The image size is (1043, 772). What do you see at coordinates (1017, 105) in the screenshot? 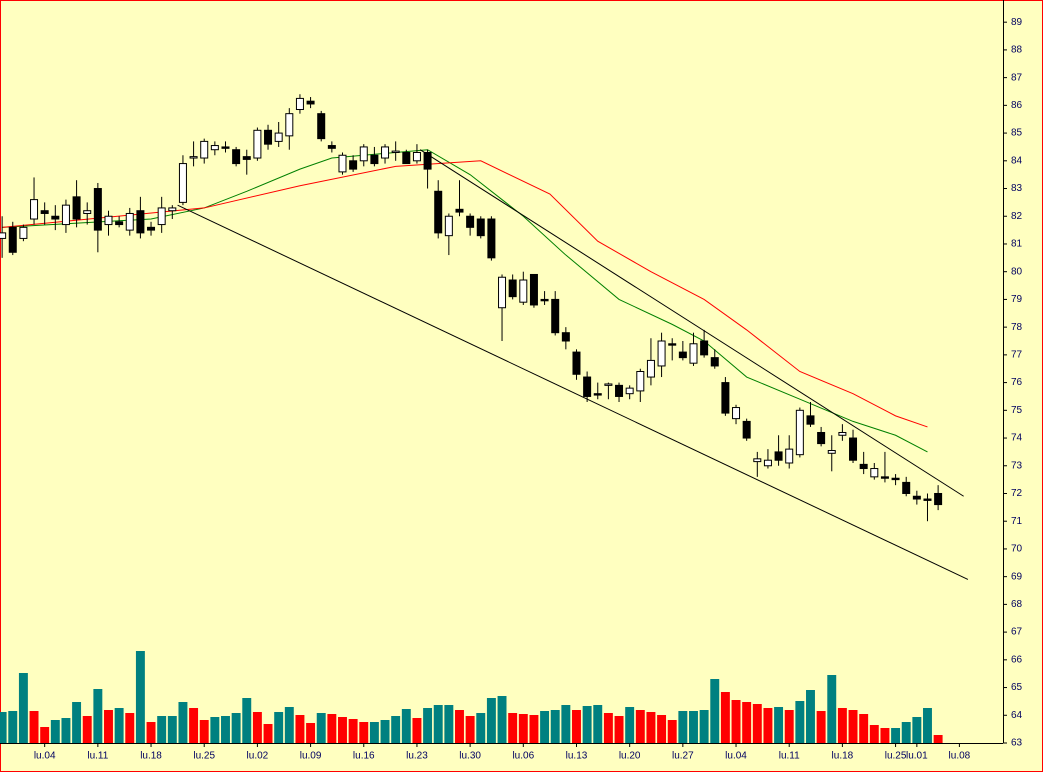
I see `y-tick-label: 86` at bounding box center [1017, 105].